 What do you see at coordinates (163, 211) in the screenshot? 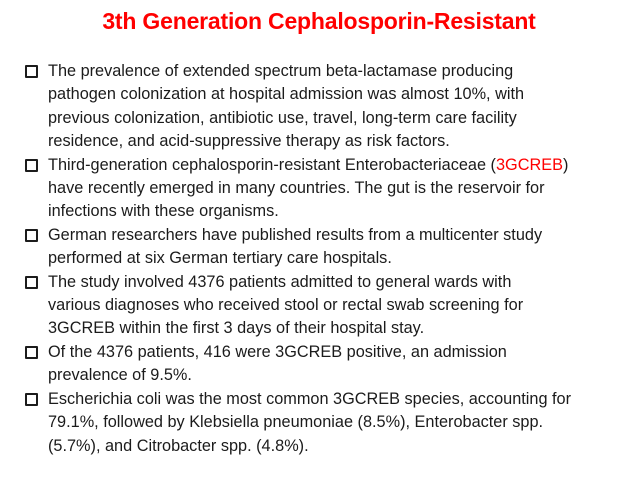
I see `bullet-text-segment: infections with these organisms.` at bounding box center [163, 211].